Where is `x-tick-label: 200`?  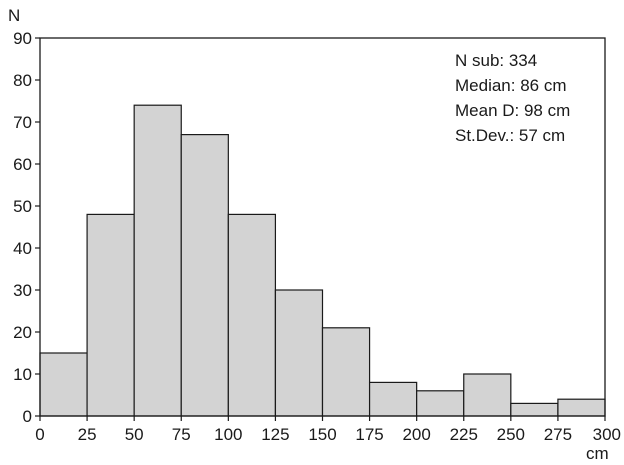 x-tick-label: 200 is located at coordinates (416, 434).